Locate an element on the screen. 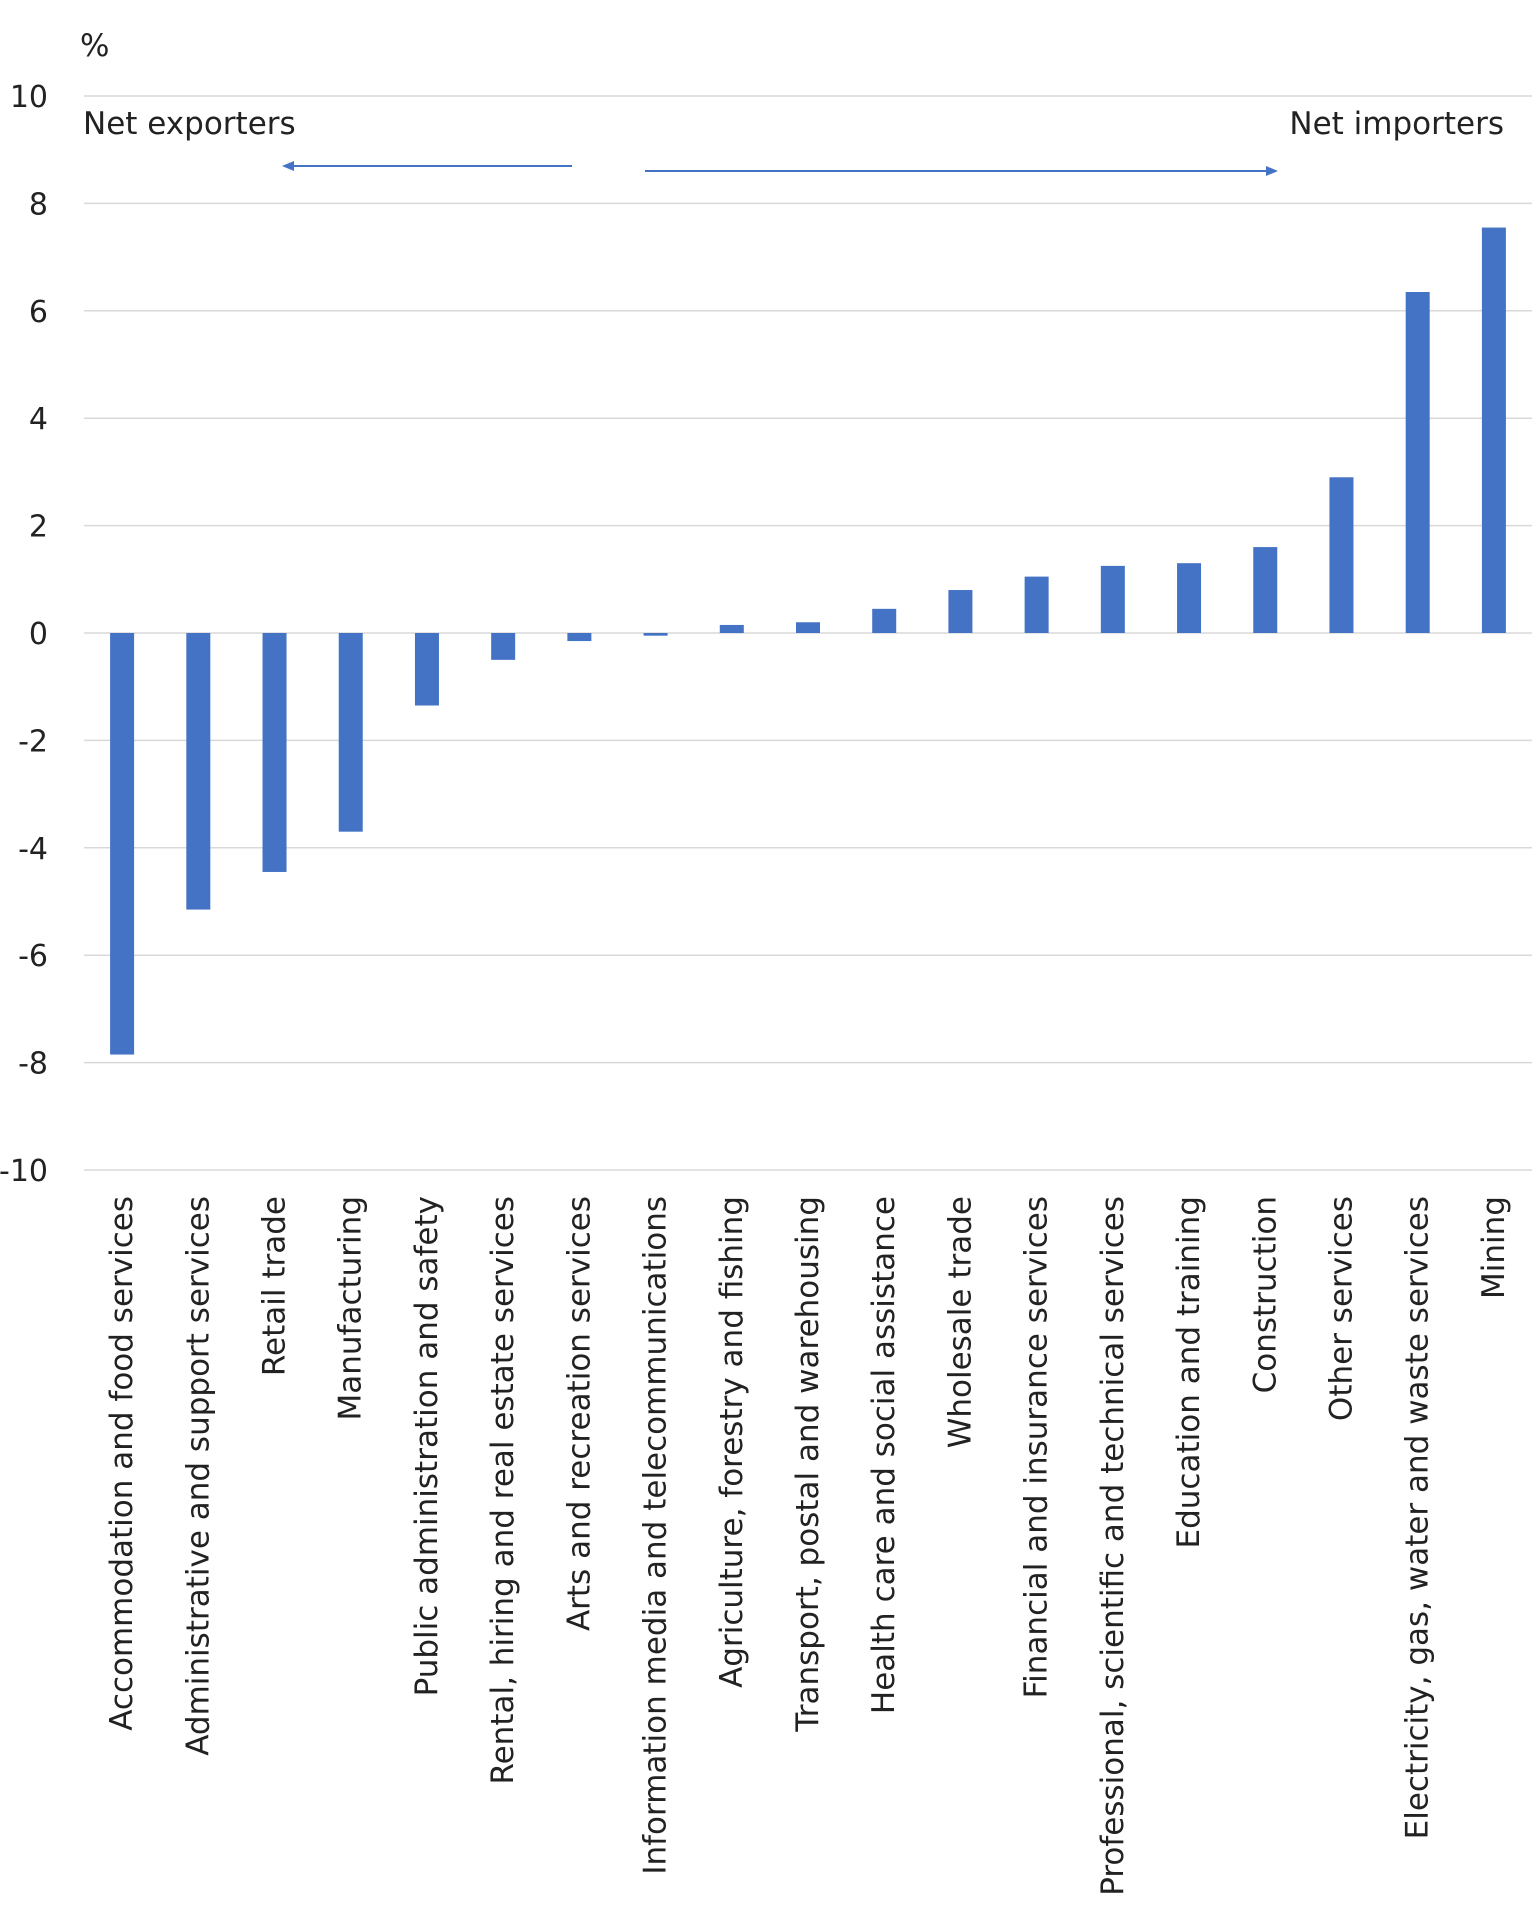 Image resolution: width=1536 pixels, height=1927 pixels. y-tick-label: 0 is located at coordinates (38, 634).